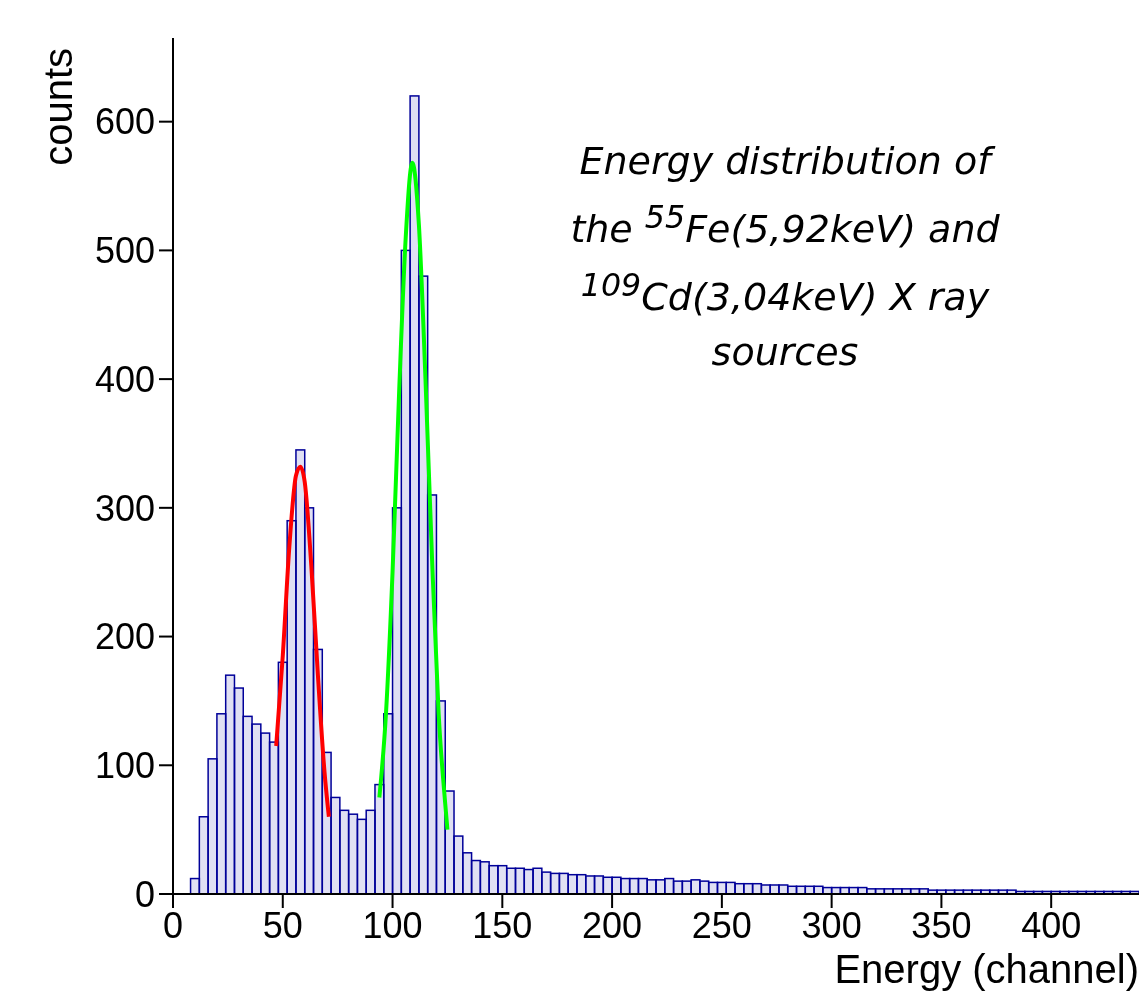  Describe the element at coordinates (124, 508) in the screenshot. I see `y-tick-label: 300` at that location.